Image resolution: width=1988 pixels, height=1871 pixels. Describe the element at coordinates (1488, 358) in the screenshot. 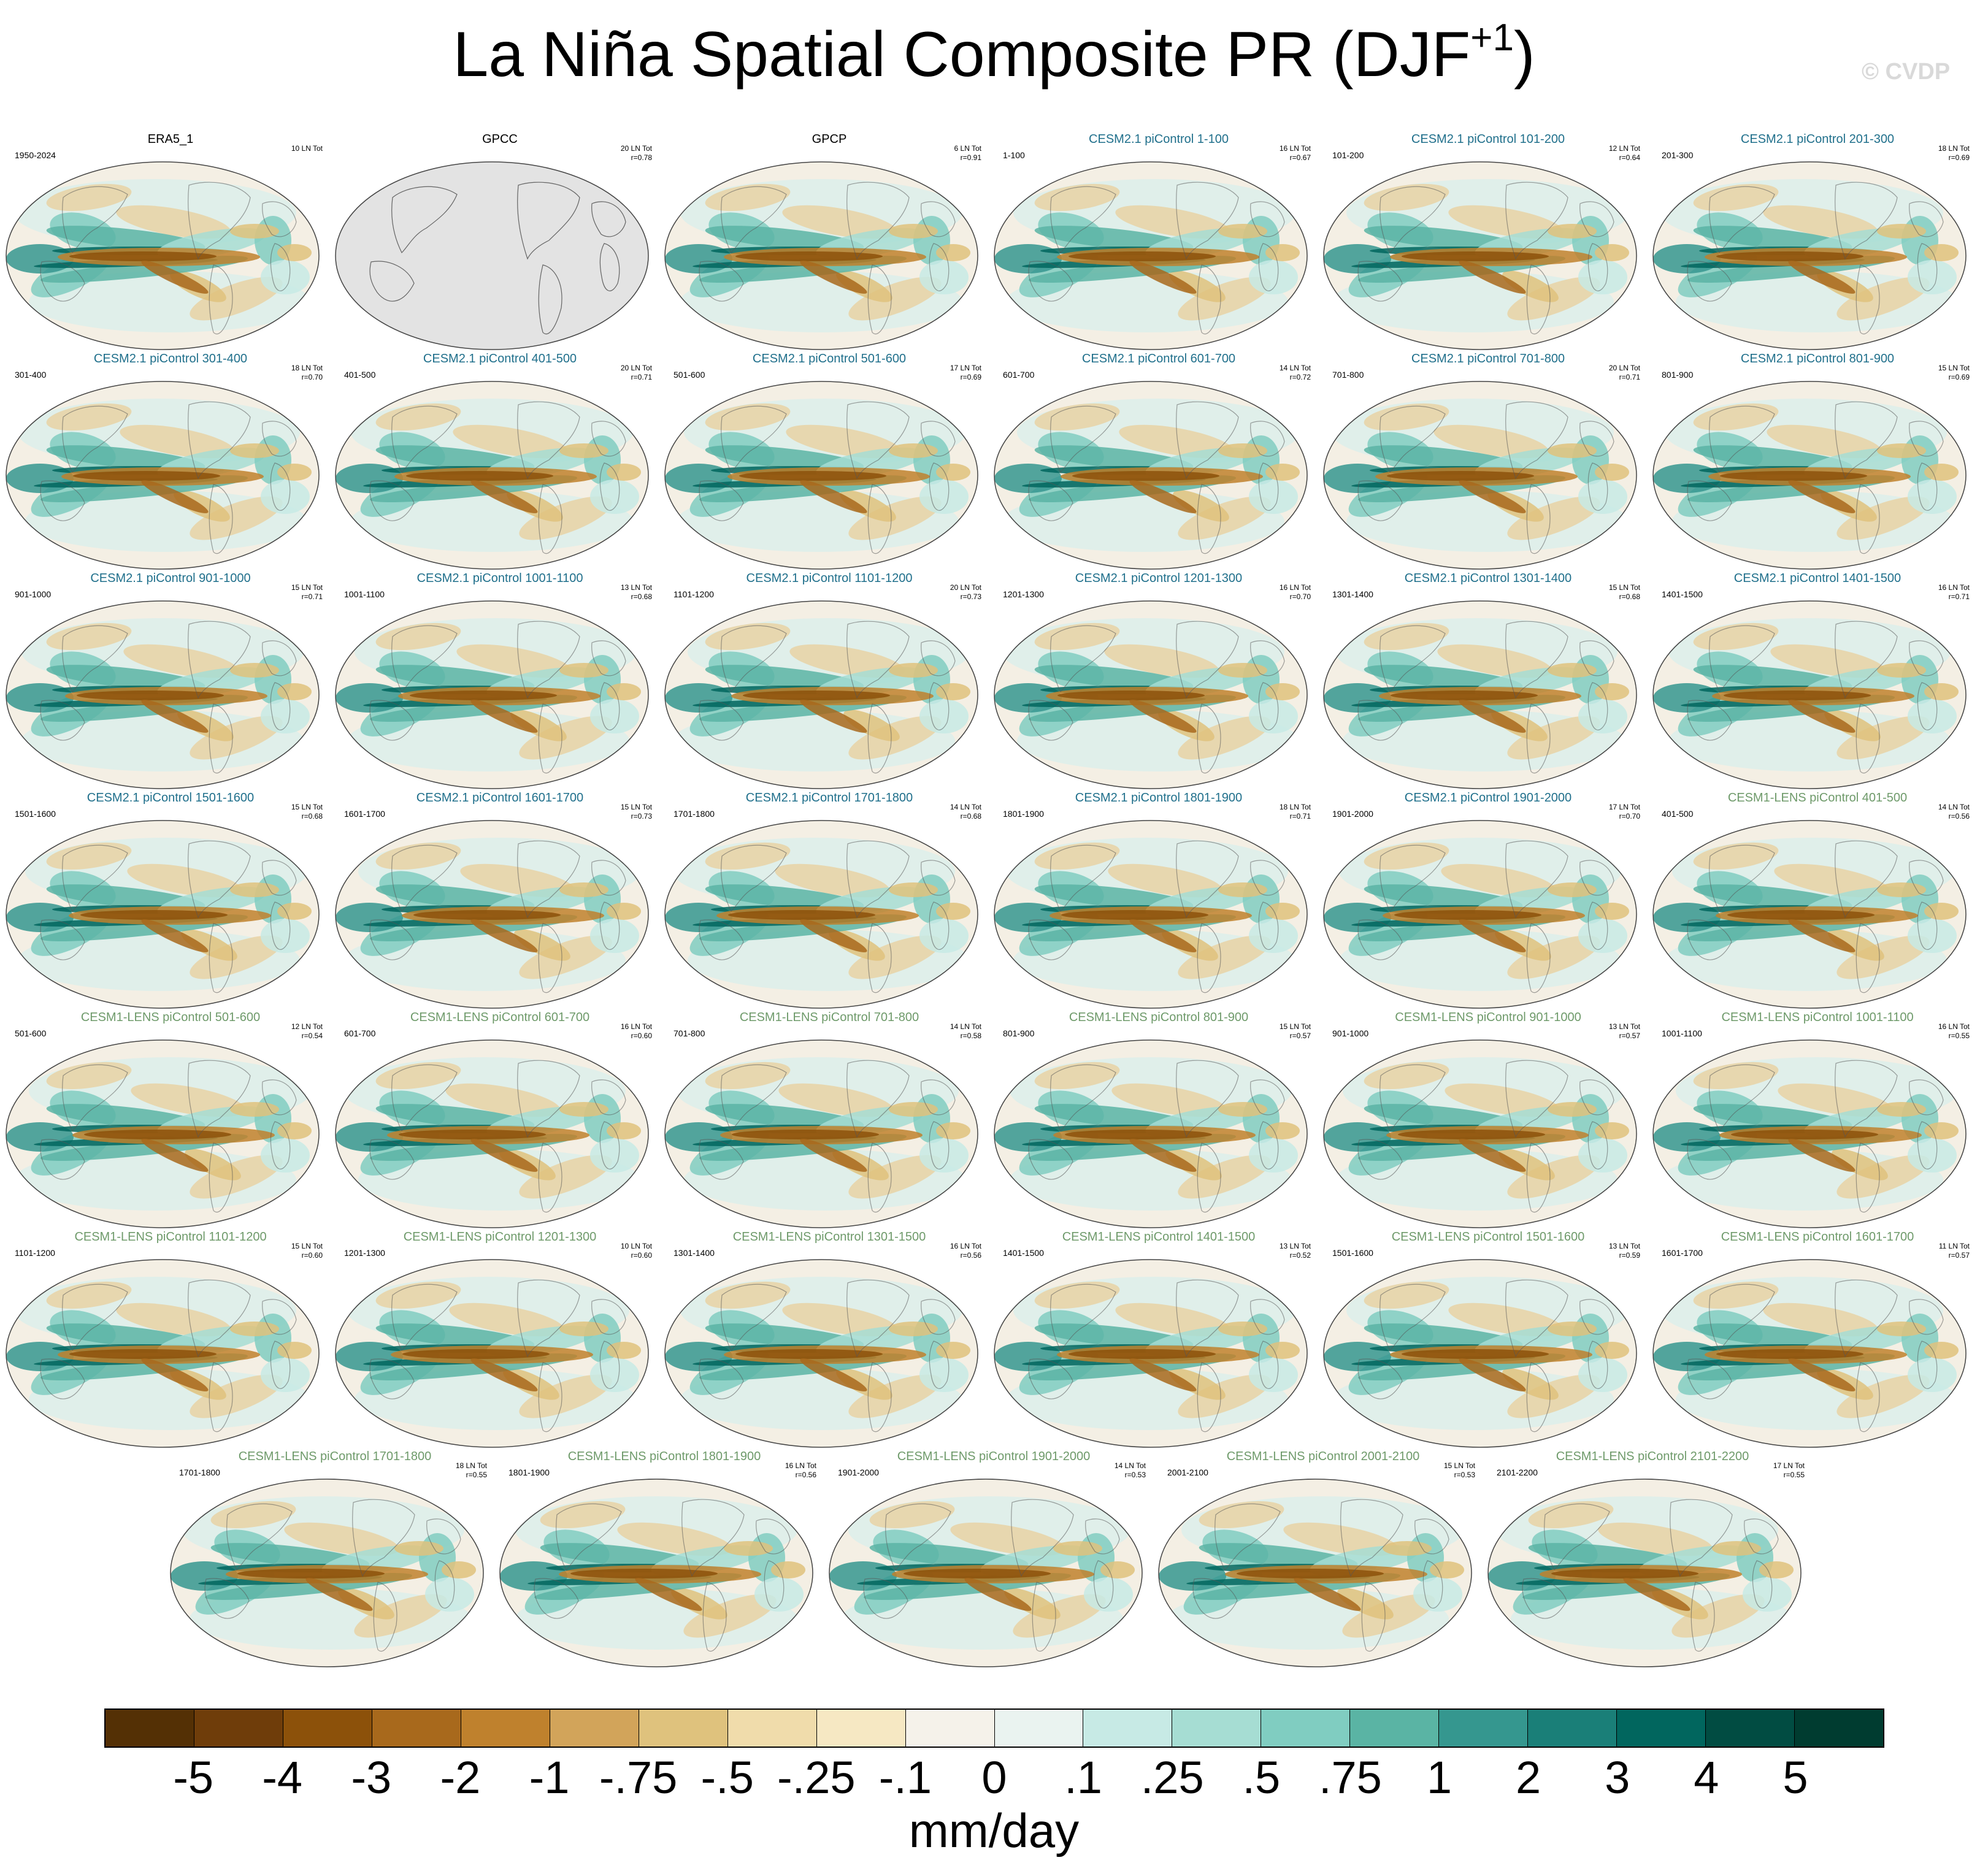

I see `panel-title: CESM2.1 piControl 701-800` at that location.